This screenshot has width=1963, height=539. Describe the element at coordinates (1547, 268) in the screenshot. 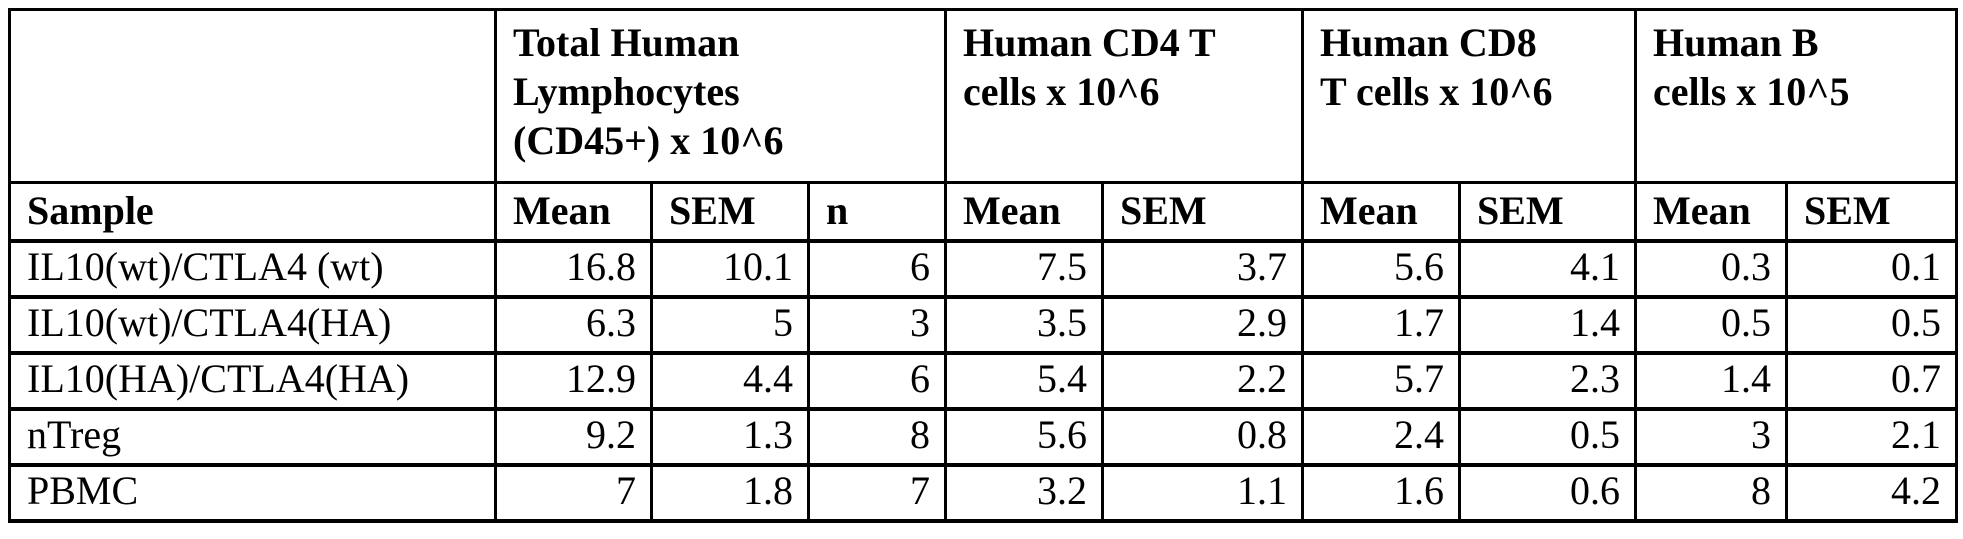

I see `value-cell: 4.1` at that location.